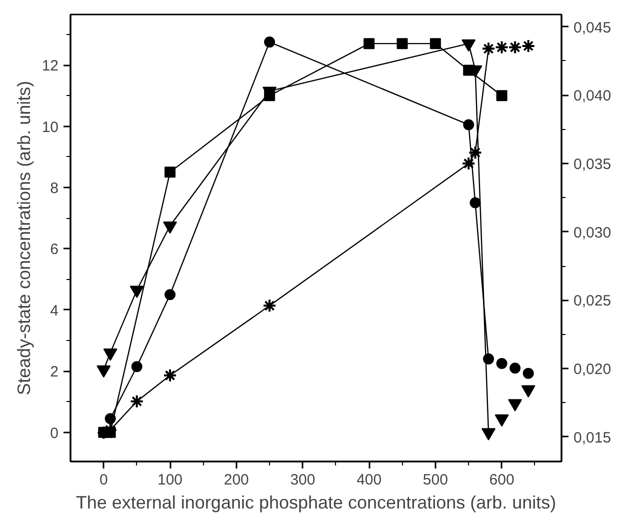 This screenshot has width=620, height=524. Describe the element at coordinates (316, 502) in the screenshot. I see `x-axis-title: The external inorganic phosphate concentrations (arb. units)` at that location.